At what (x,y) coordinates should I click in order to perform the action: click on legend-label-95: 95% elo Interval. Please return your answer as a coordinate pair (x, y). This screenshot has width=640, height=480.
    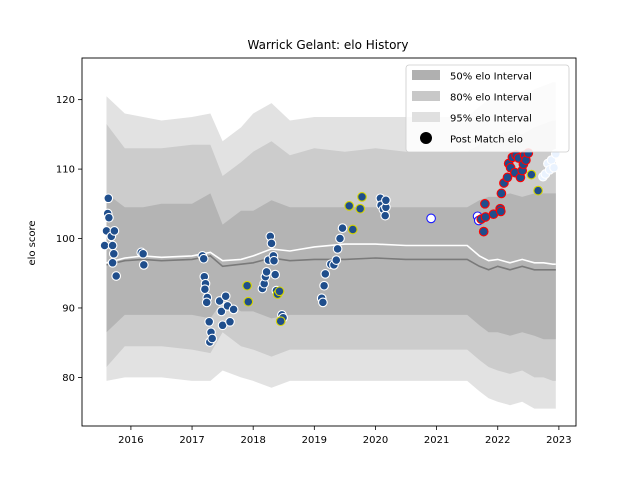
    Looking at the image, I should click on (491, 119).